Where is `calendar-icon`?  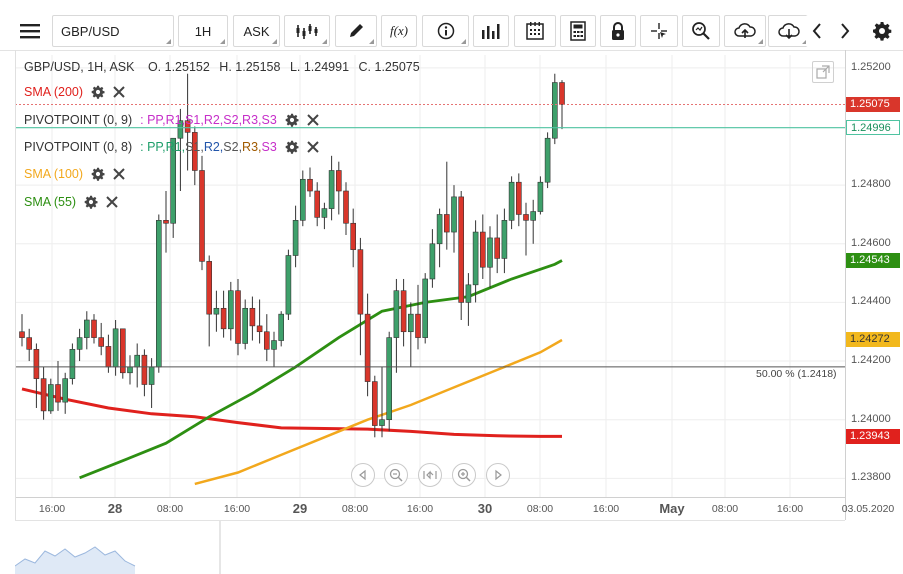
calendar-icon is located at coordinates (535, 31).